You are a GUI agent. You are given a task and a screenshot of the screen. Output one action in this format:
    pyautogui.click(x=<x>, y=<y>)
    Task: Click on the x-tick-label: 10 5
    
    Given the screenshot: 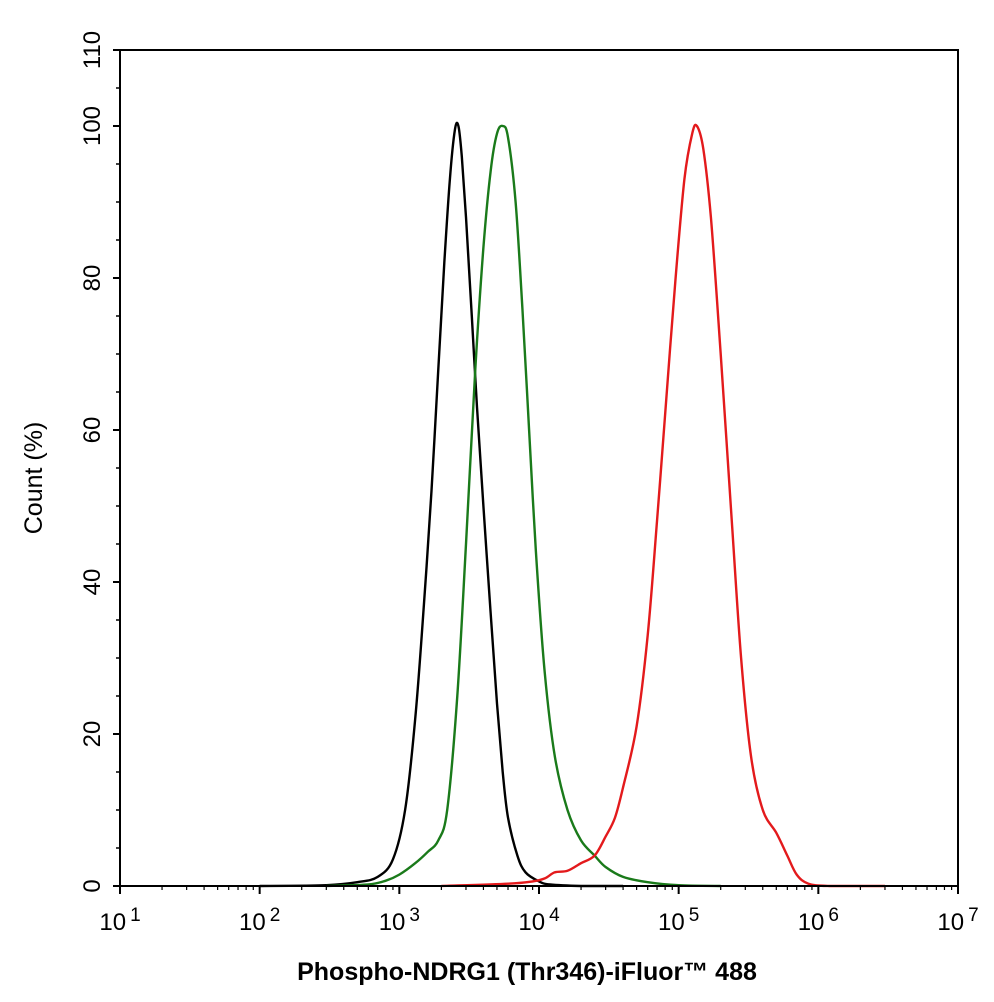 What is the action you would take?
    pyautogui.click(x=678, y=920)
    